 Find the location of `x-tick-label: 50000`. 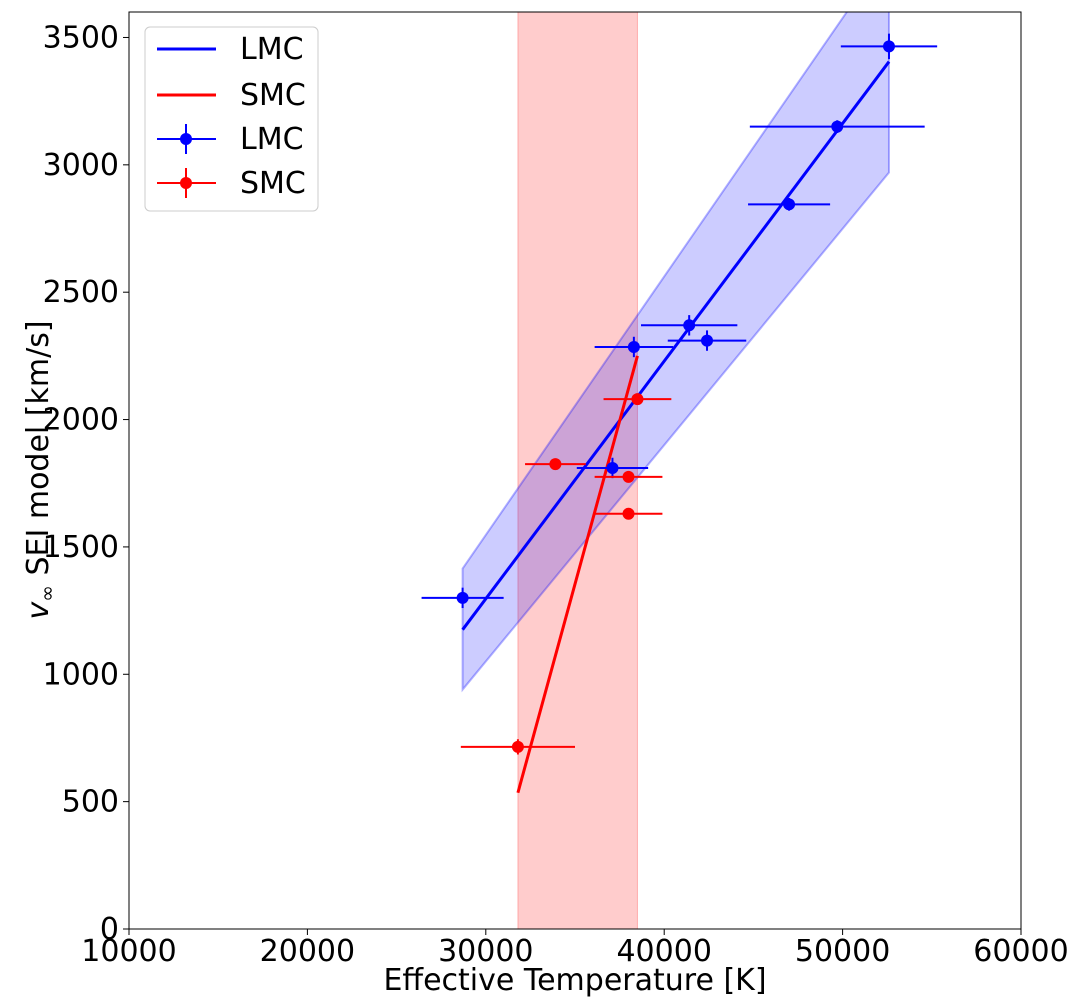

x-tick-label: 50000 is located at coordinates (842, 951).